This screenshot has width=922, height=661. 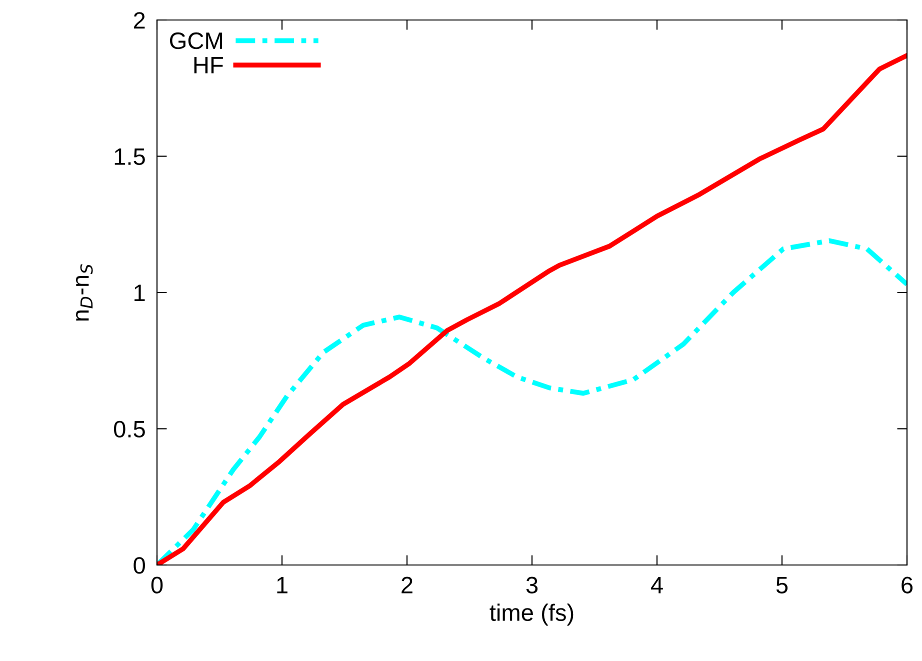 What do you see at coordinates (407, 585) in the screenshot?
I see `x-tick-label: 2` at bounding box center [407, 585].